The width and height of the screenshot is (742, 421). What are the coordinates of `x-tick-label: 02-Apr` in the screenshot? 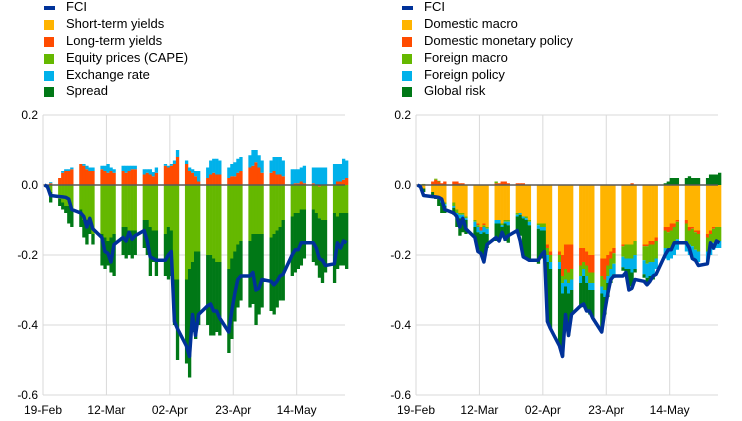 It's located at (170, 410).